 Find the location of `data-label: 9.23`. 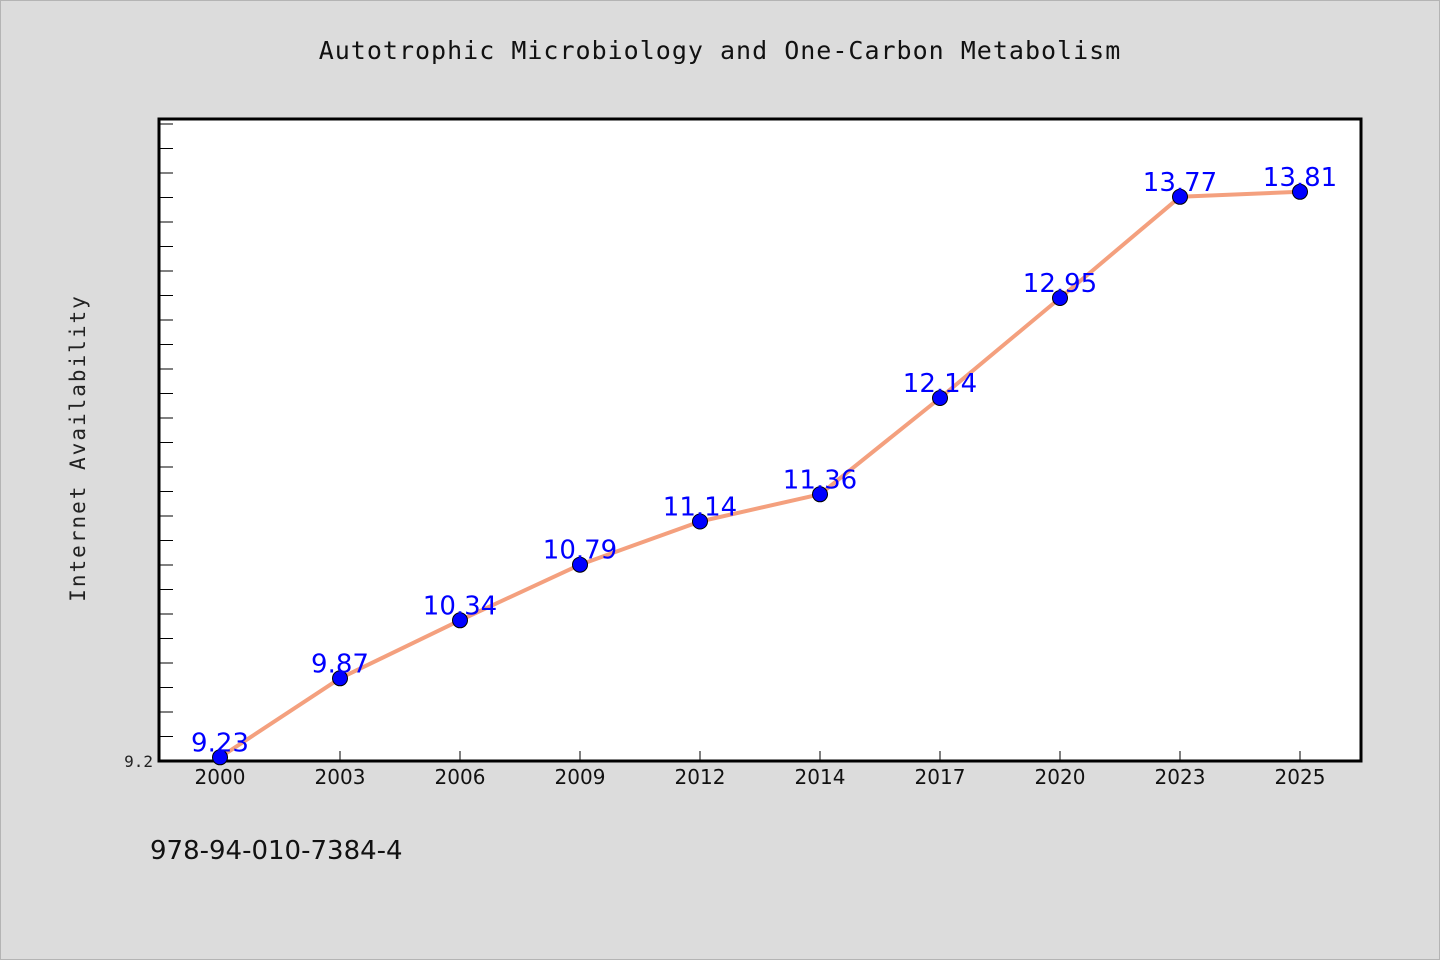

data-label: 9.23 is located at coordinates (220, 743).